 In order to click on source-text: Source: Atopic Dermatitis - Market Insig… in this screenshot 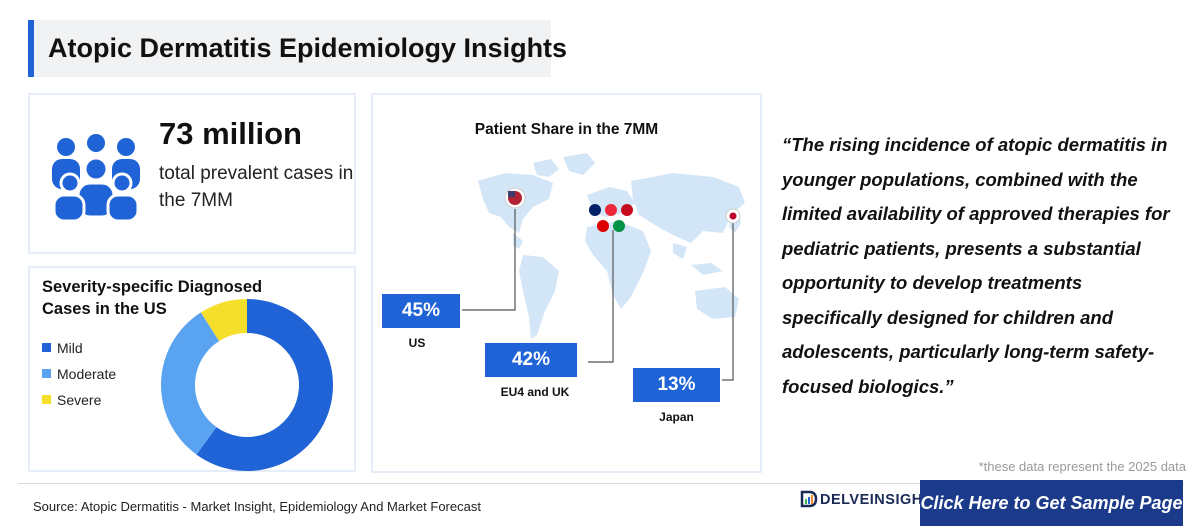, I will do `click(257, 506)`.